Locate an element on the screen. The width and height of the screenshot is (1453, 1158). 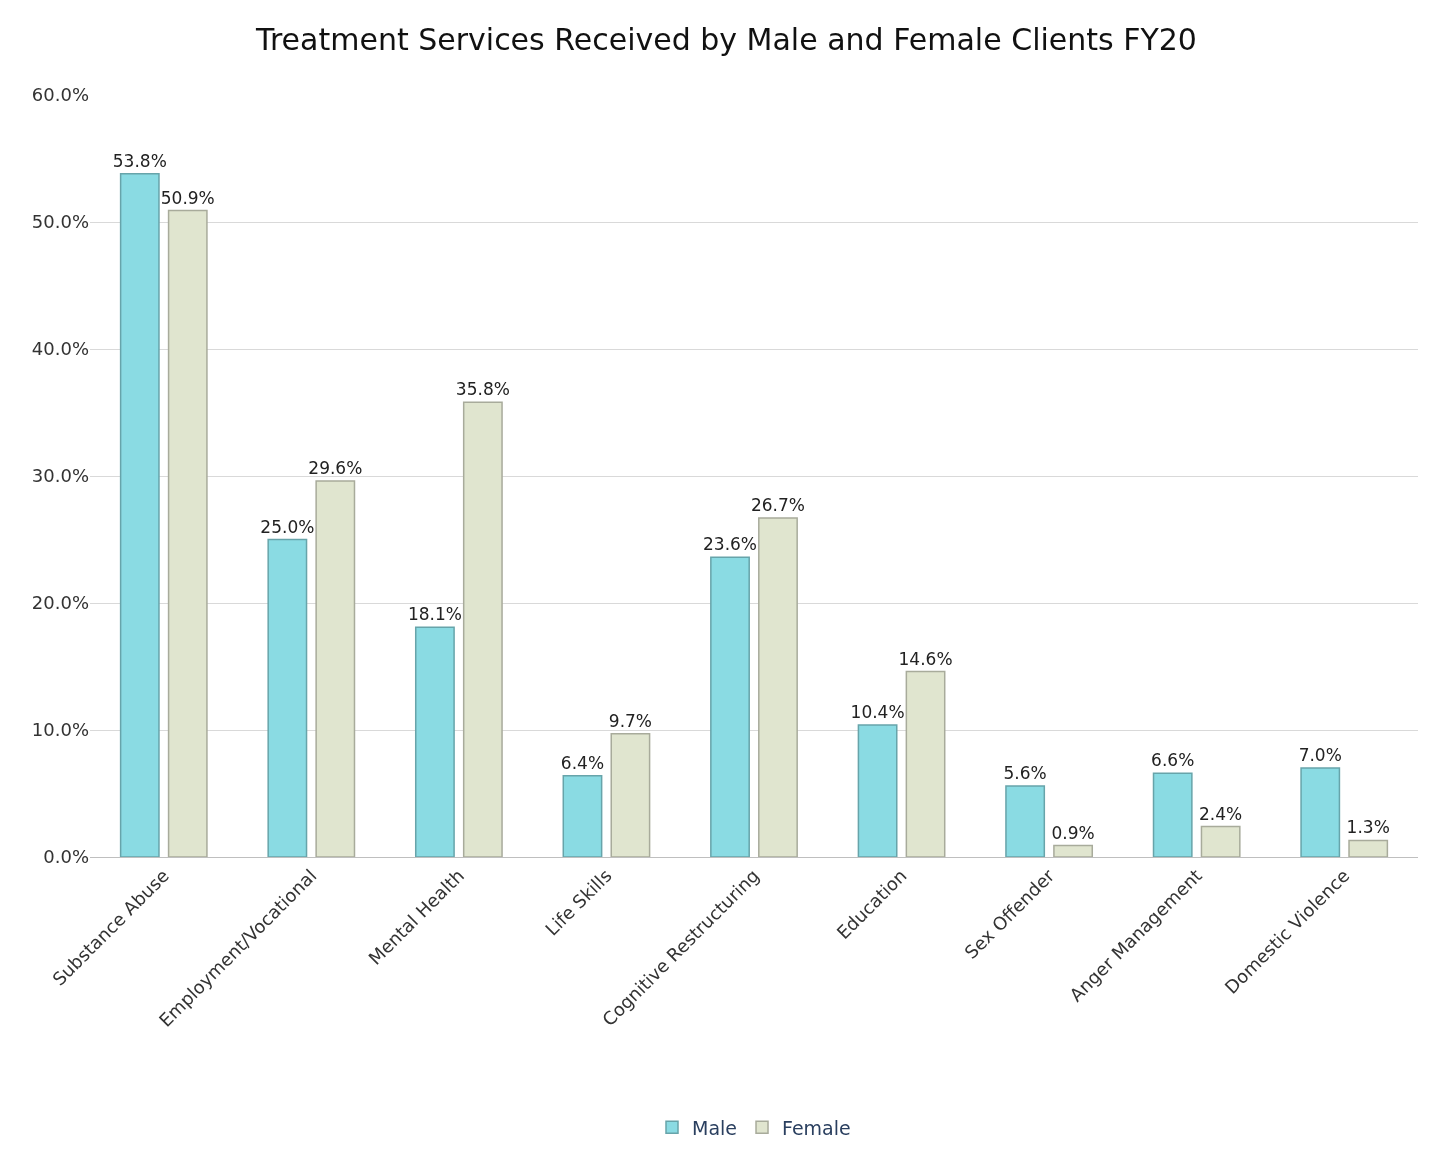
data-label: 10.4% is located at coordinates (877, 711).